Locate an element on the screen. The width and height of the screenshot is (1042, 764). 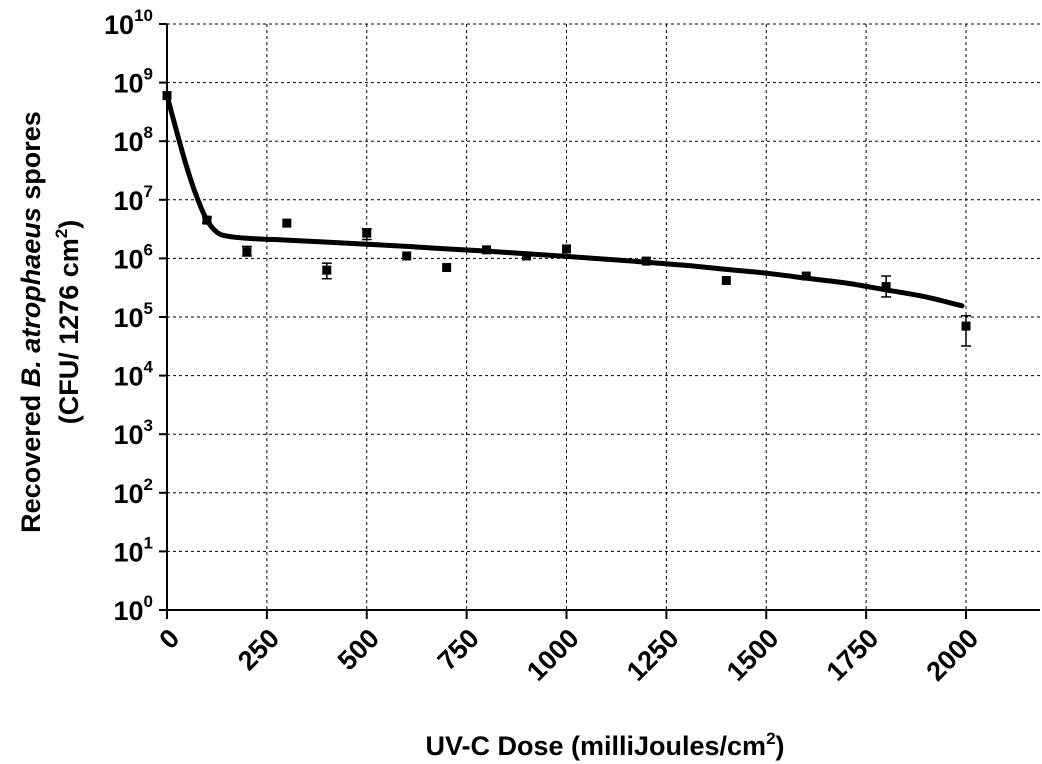
y-tick-exp: 3 is located at coordinates (148, 425).